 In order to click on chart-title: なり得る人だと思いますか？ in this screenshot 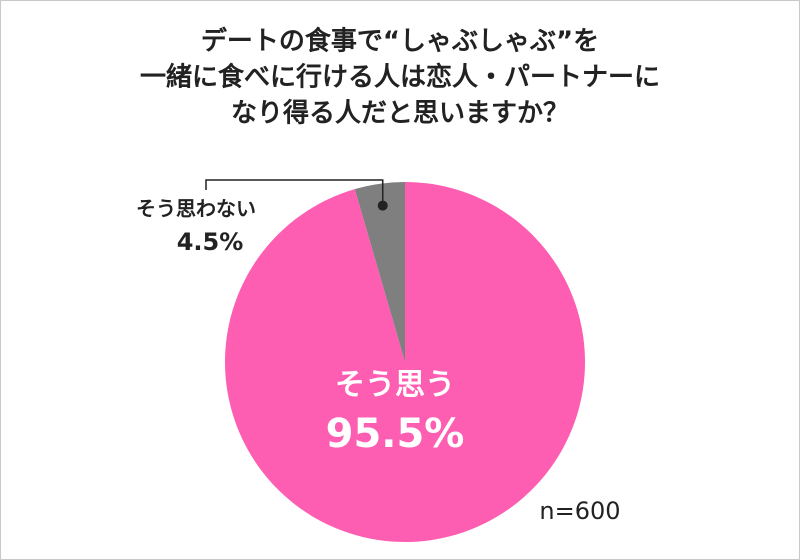, I will do `click(400, 114)`.